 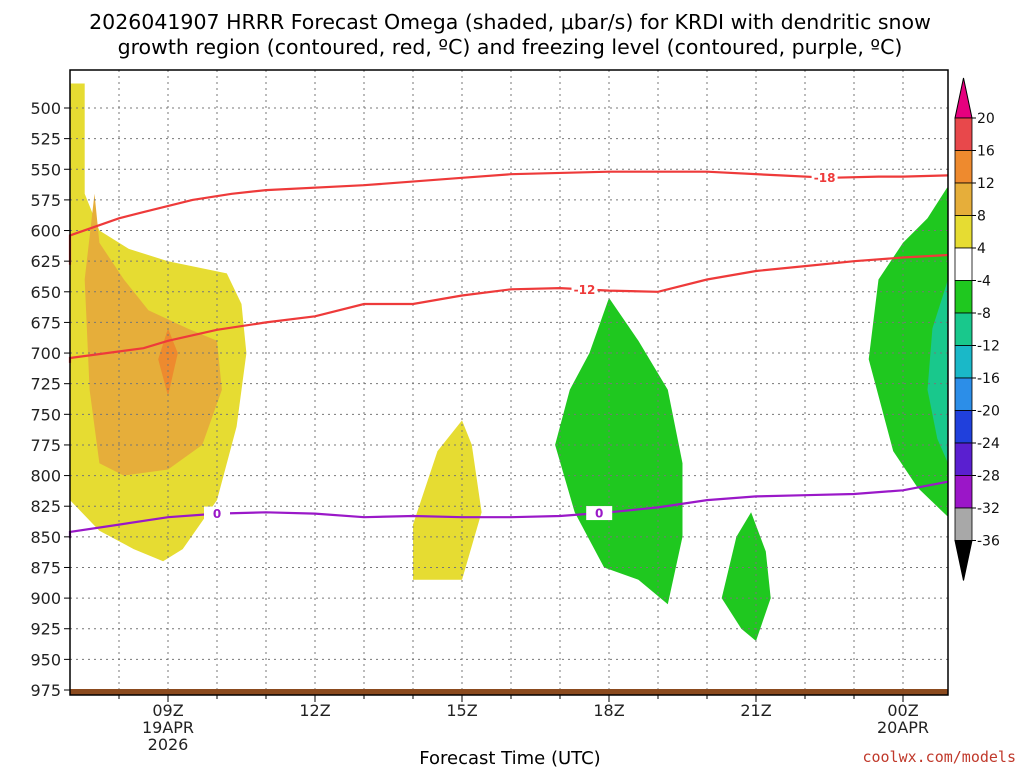 What do you see at coordinates (988, 444) in the screenshot?
I see `colorbar-tick-label: -24` at bounding box center [988, 444].